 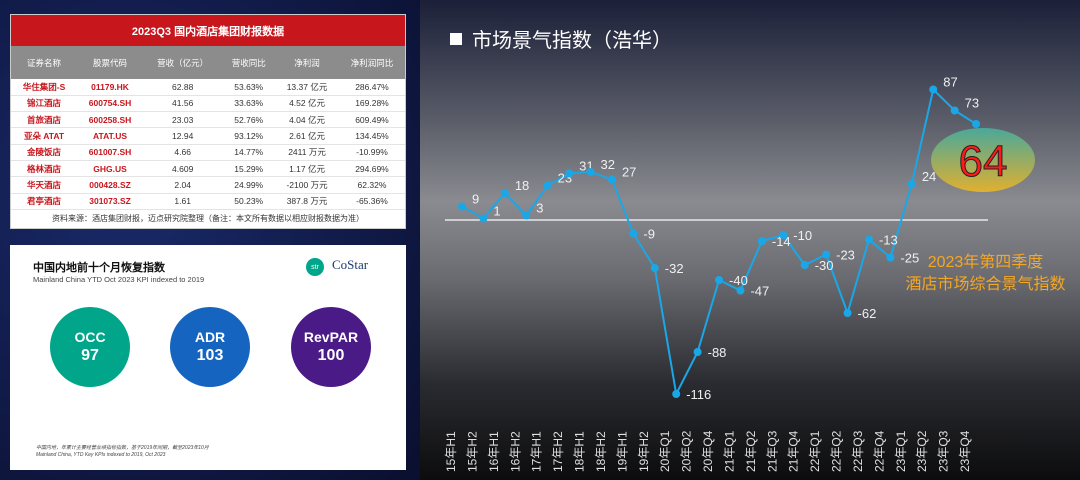 What do you see at coordinates (183, 169) in the screenshot?
I see `table-cell: 4.609` at bounding box center [183, 169].